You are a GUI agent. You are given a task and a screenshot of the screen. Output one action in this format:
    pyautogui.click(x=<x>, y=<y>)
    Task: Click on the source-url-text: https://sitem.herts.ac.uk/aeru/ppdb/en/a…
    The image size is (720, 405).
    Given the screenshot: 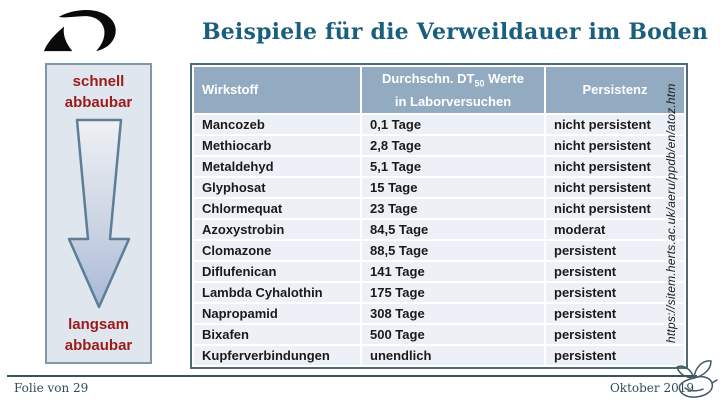 What is the action you would take?
    pyautogui.click(x=671, y=213)
    